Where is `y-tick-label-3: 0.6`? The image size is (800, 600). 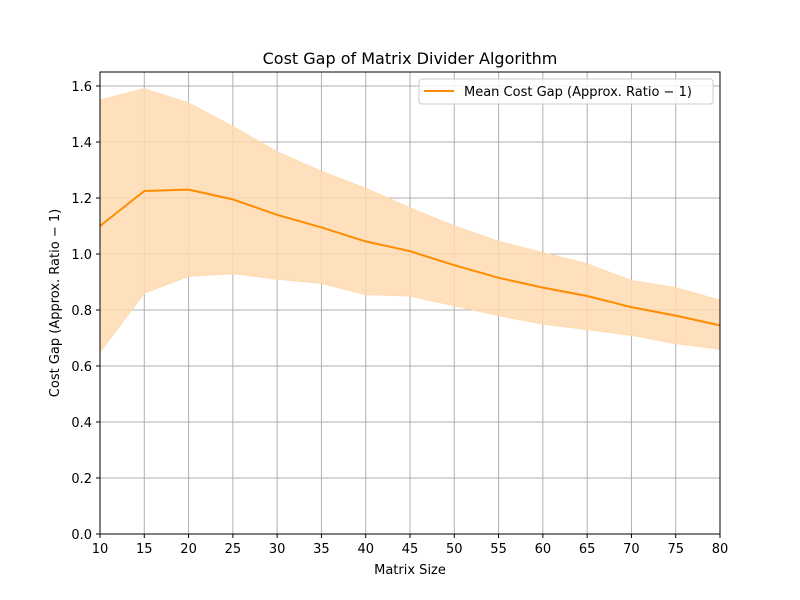 y-tick-label-3: 0.6 is located at coordinates (81, 367).